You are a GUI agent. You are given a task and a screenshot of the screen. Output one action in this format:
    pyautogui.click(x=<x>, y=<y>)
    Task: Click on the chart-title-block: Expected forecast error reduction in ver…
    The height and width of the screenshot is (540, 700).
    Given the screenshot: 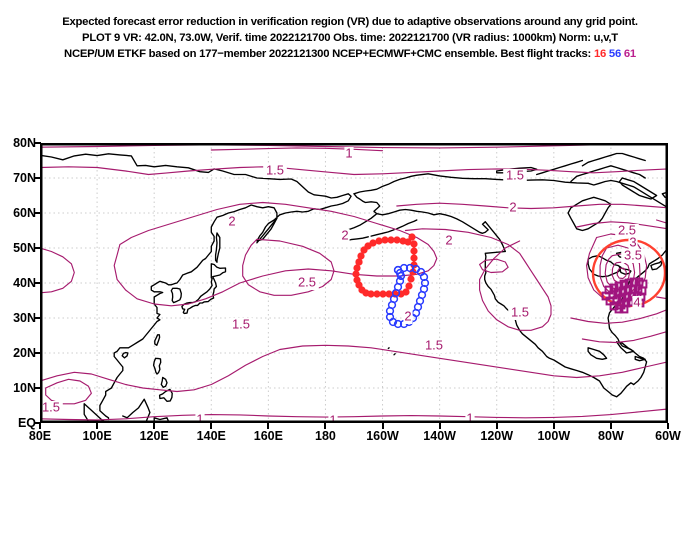 What is the action you would take?
    pyautogui.click(x=350, y=38)
    